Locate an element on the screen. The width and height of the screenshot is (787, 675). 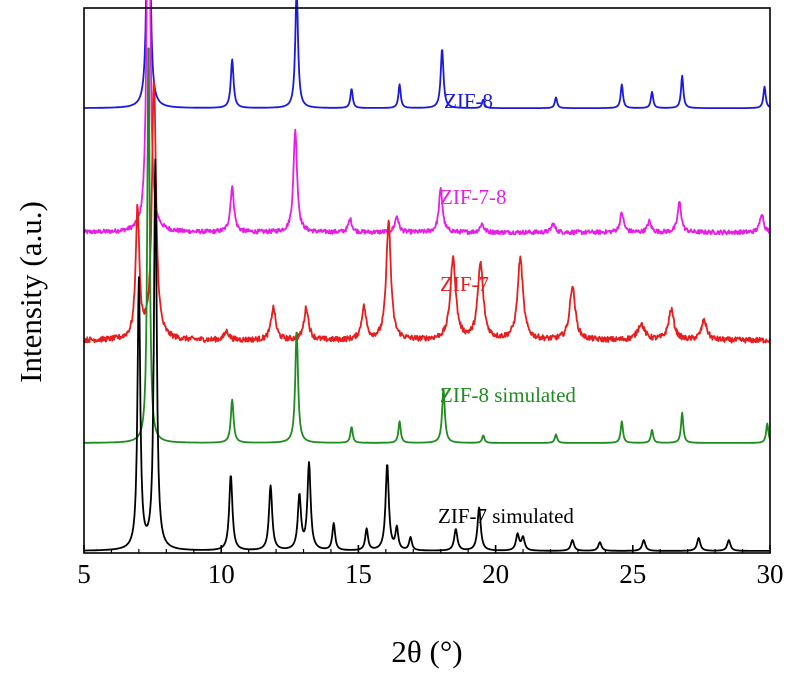
x-axis-title: 2θ (°) is located at coordinates (426, 651).